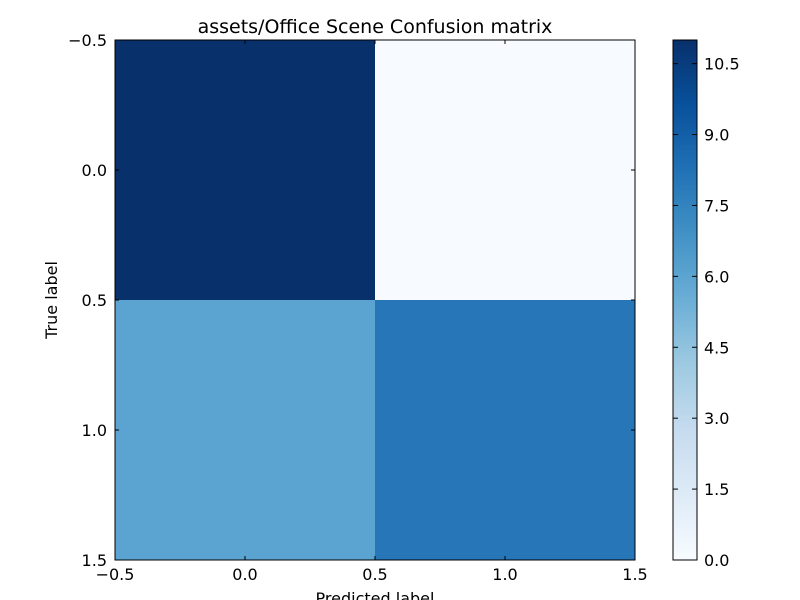  What do you see at coordinates (87, 40) in the screenshot?
I see `y-tick-label: −0.5` at bounding box center [87, 40].